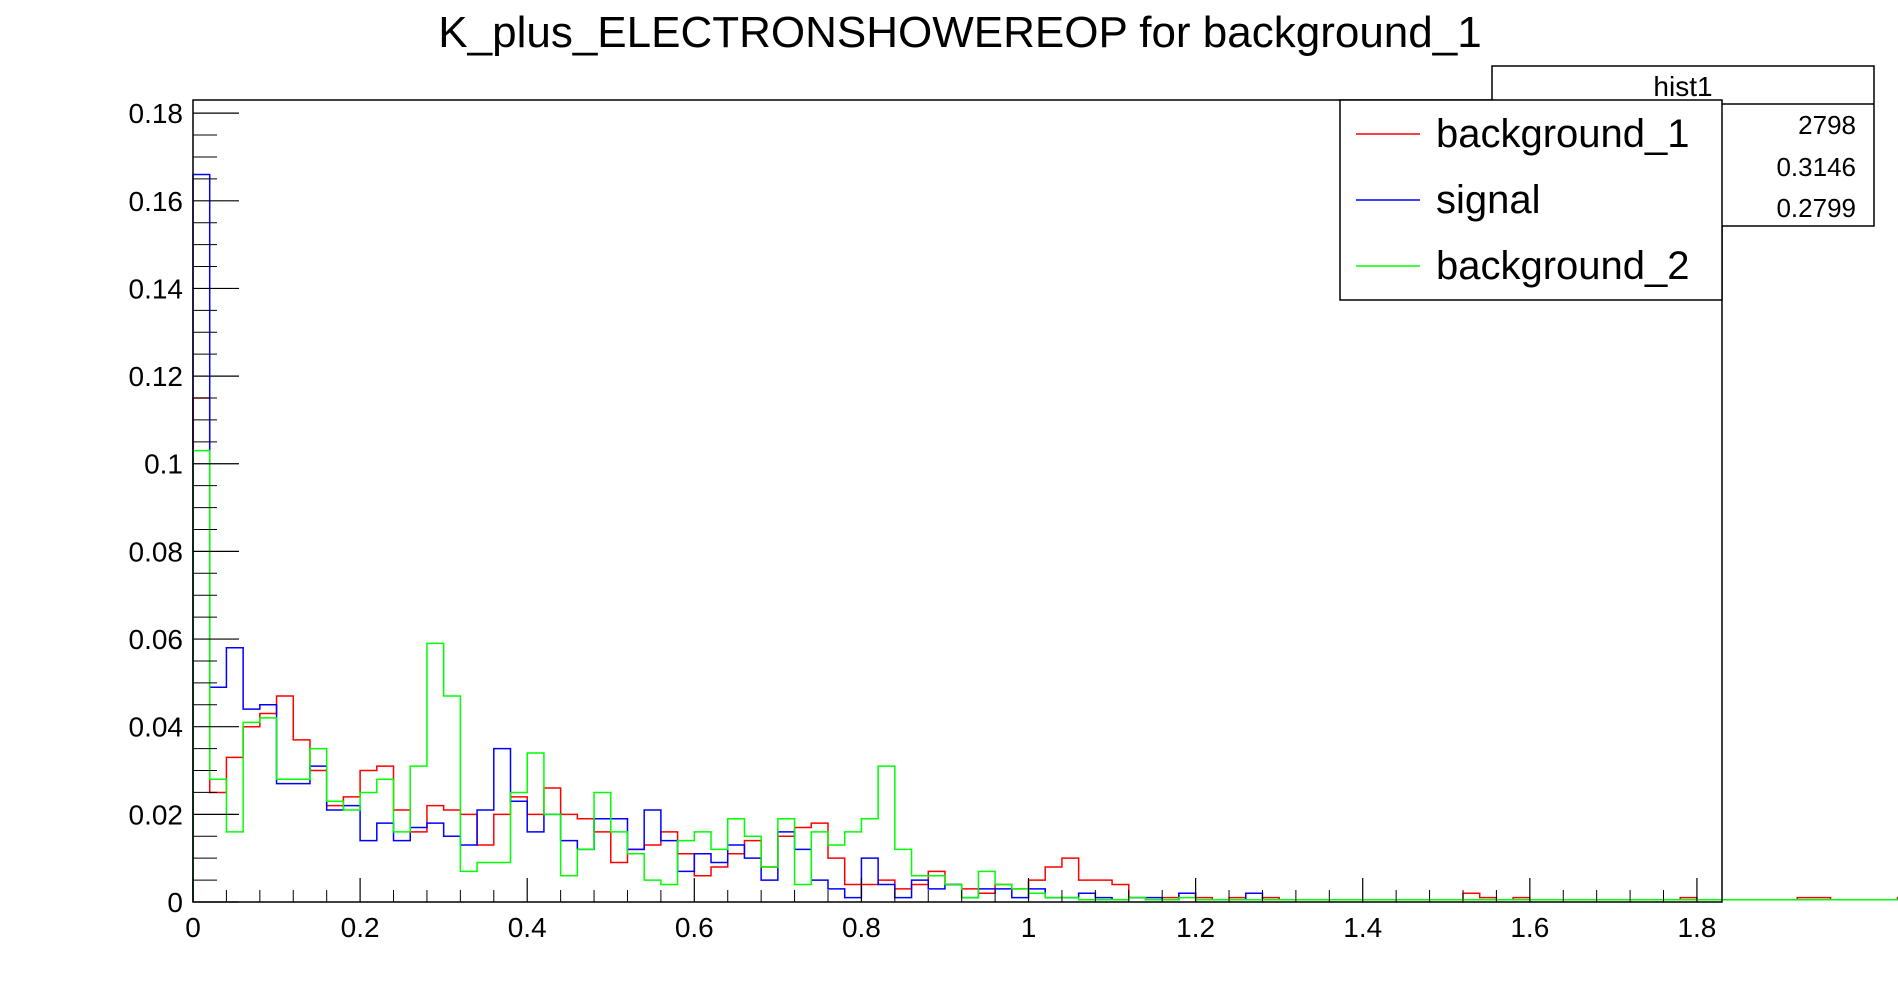 The height and width of the screenshot is (994, 1898). What do you see at coordinates (156, 288) in the screenshot?
I see `y-tick-label: 0.14` at bounding box center [156, 288].